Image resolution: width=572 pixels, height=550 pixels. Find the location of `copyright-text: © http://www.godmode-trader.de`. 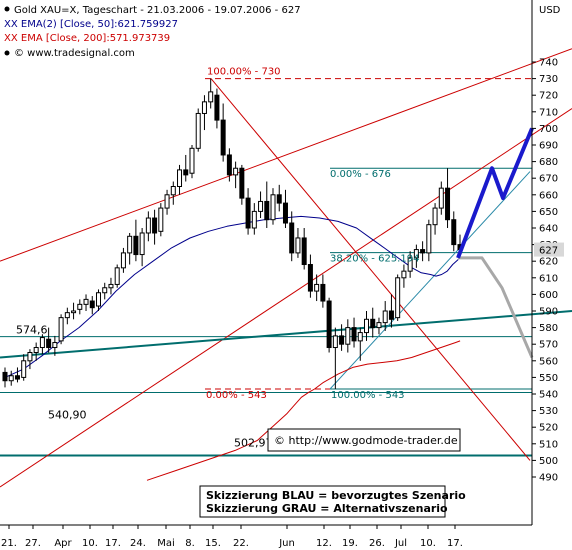

copyright-text: © http://www.godmode-trader.de is located at coordinates (366, 440).